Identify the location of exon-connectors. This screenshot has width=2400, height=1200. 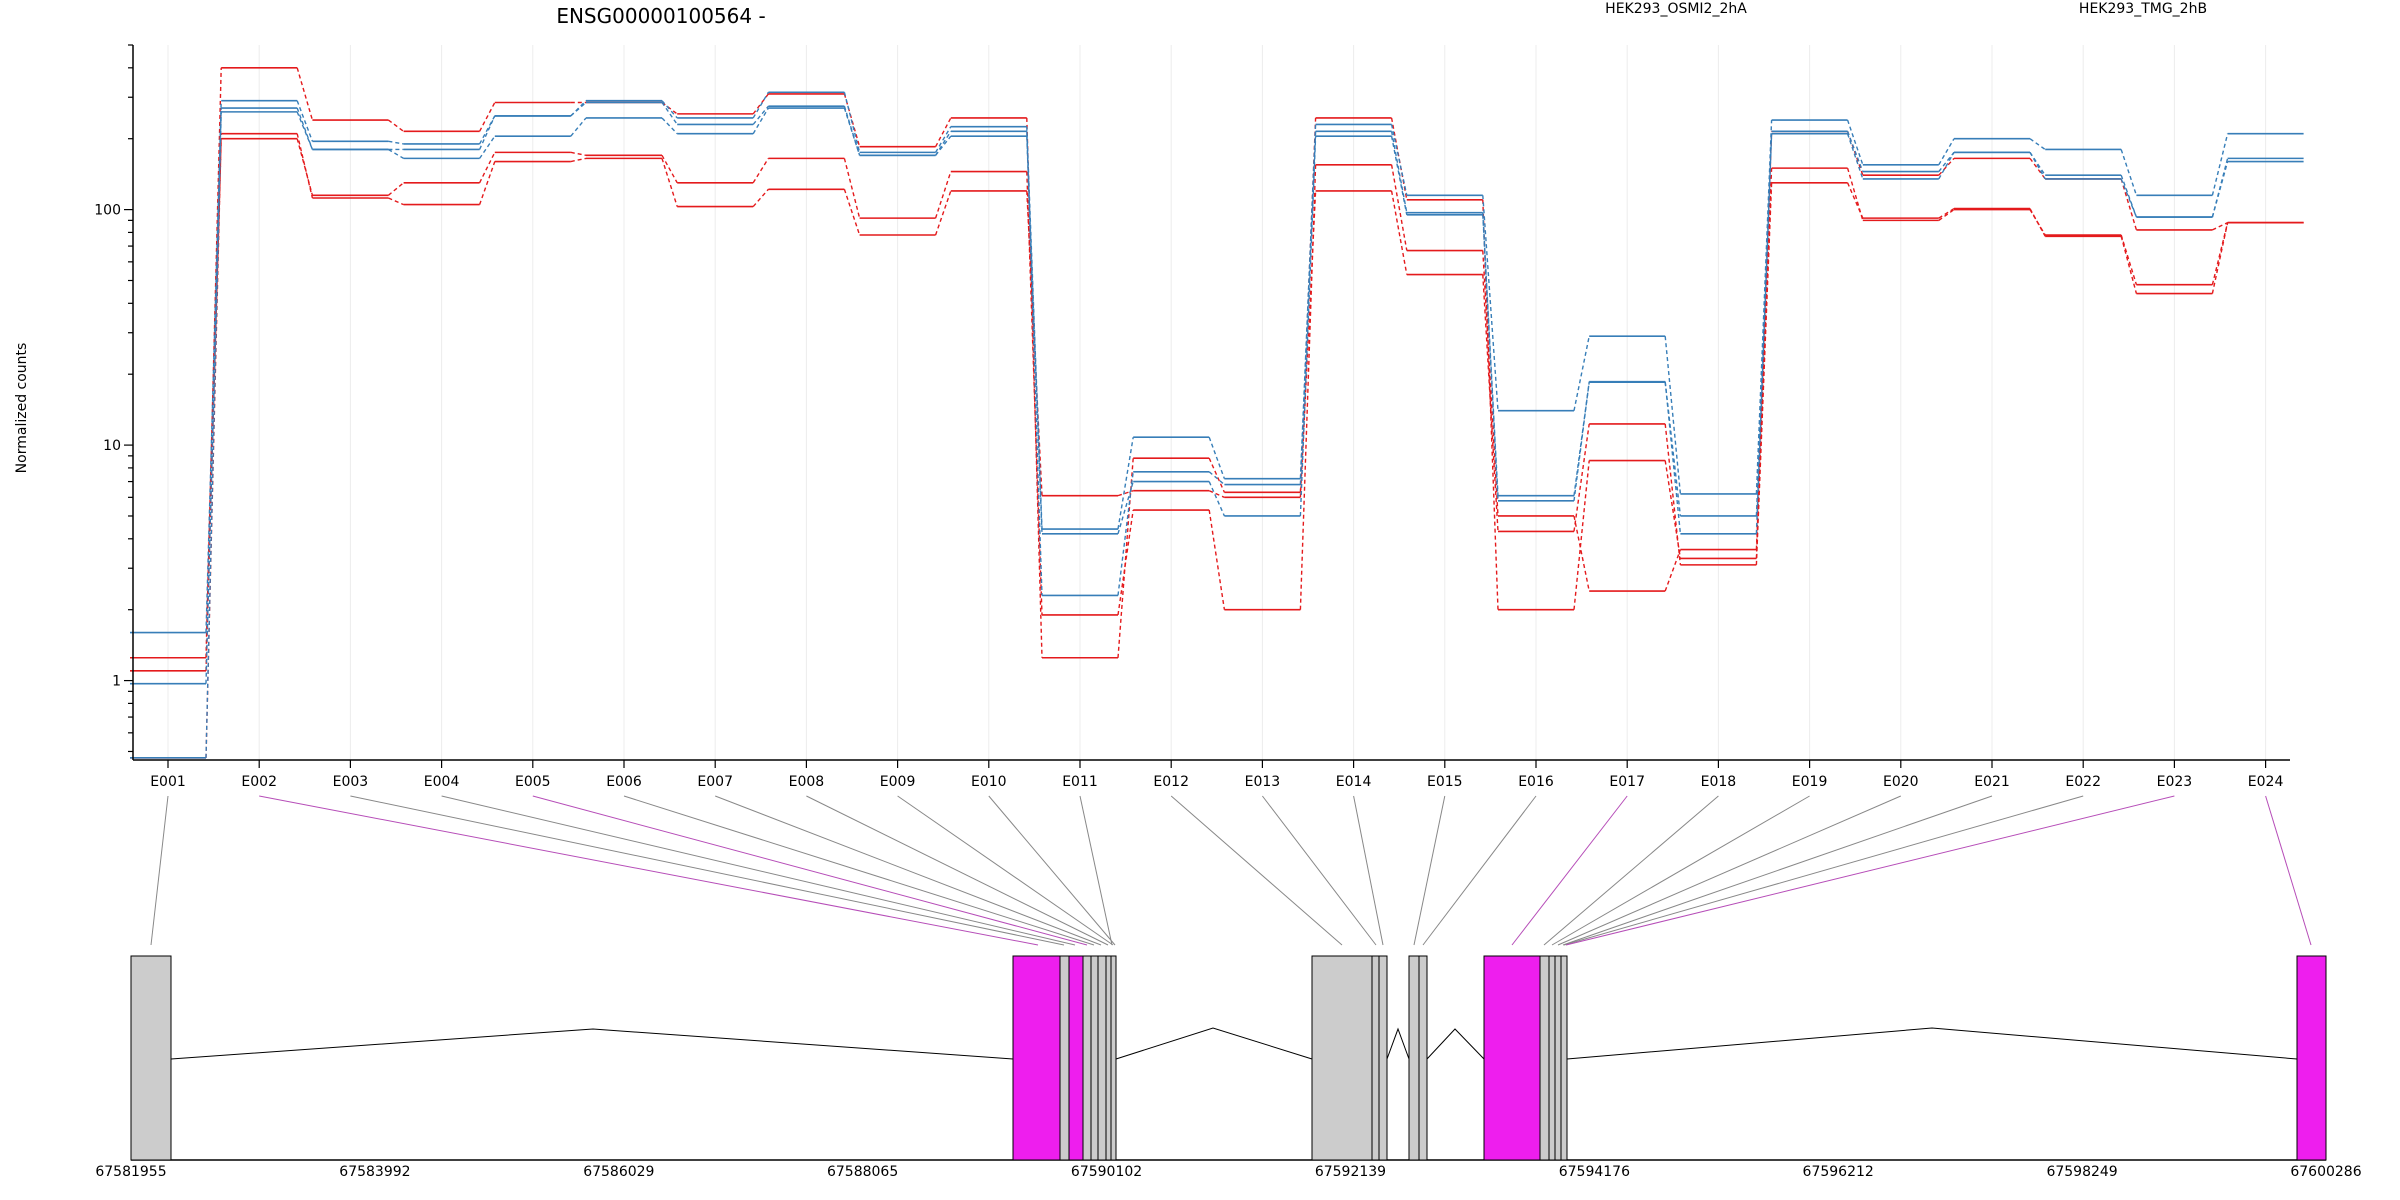
(1231, 870).